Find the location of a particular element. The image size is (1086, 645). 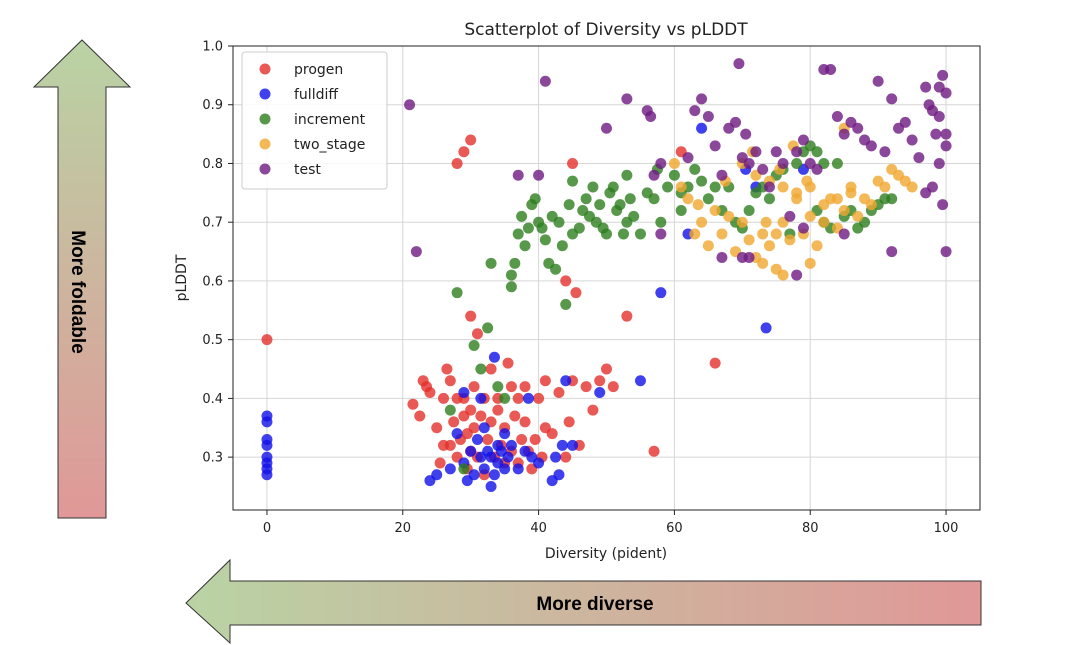

x-tick-label: 60 is located at coordinates (674, 528).